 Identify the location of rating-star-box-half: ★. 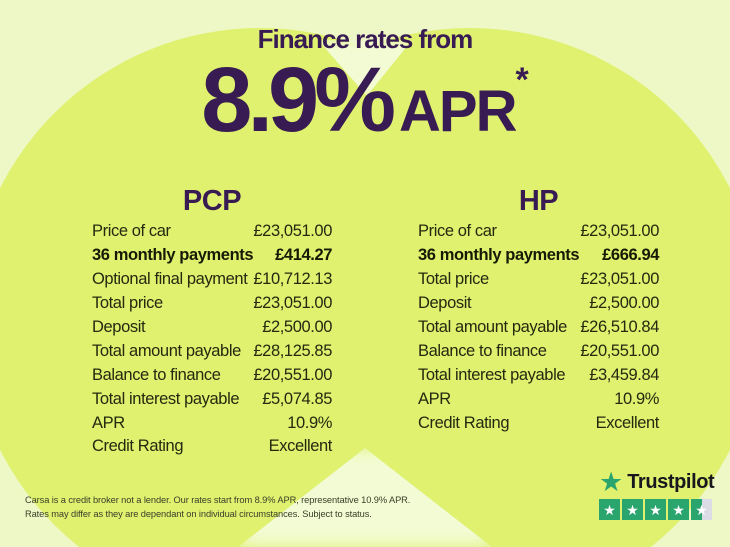
(701, 509).